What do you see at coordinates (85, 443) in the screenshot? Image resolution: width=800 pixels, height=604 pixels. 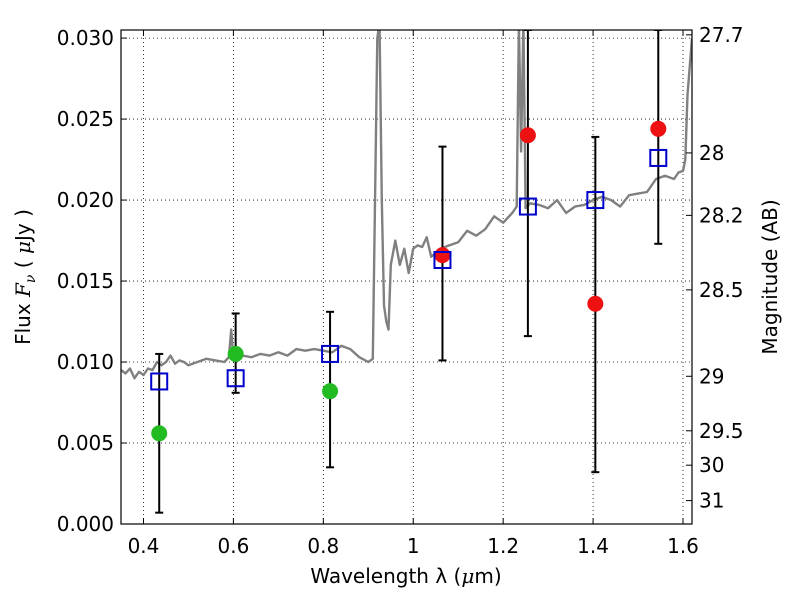 I see `y-tick-label: 0.005` at bounding box center [85, 443].